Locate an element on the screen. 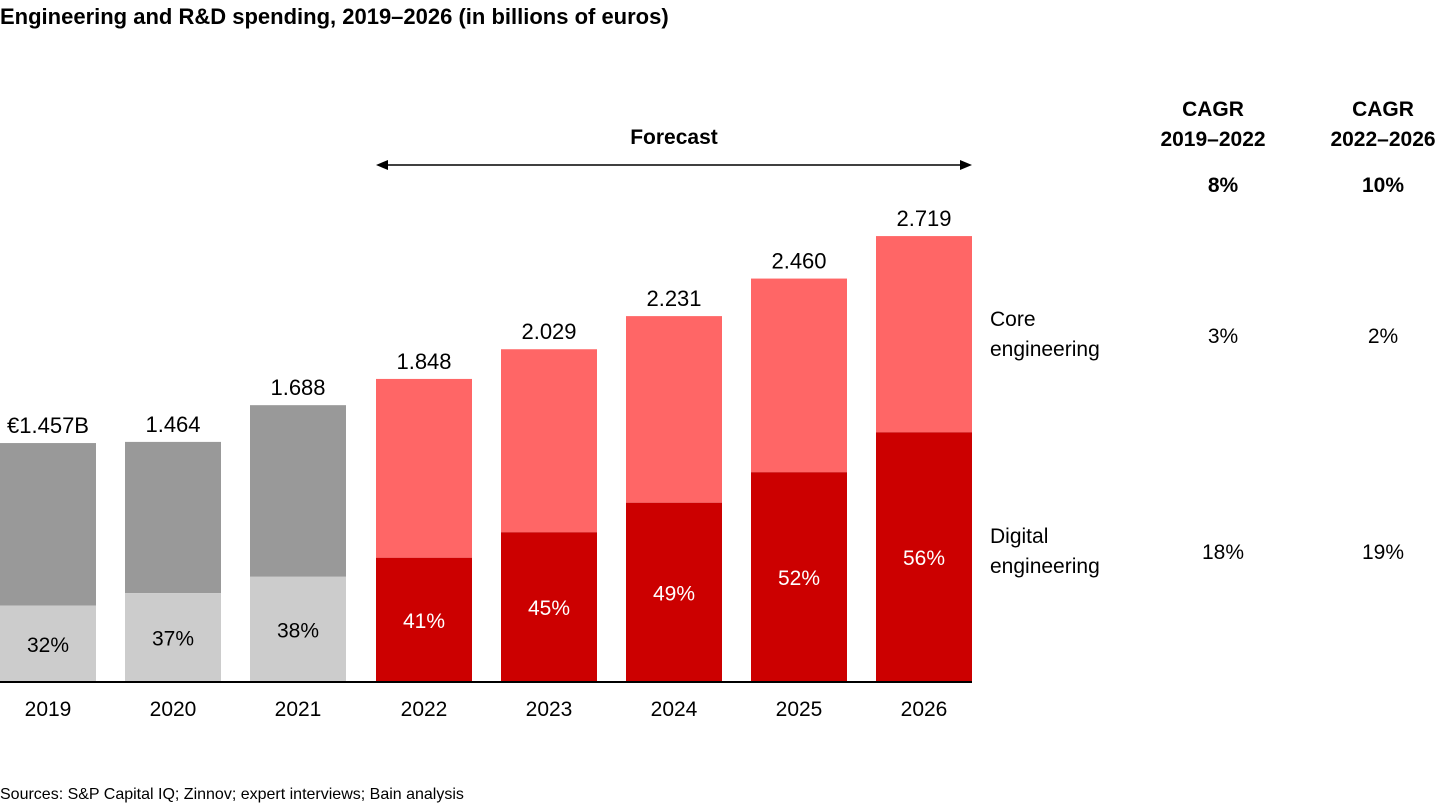 This screenshot has height=810, width=1440. total-label-2025: 2.460 is located at coordinates (798, 261).